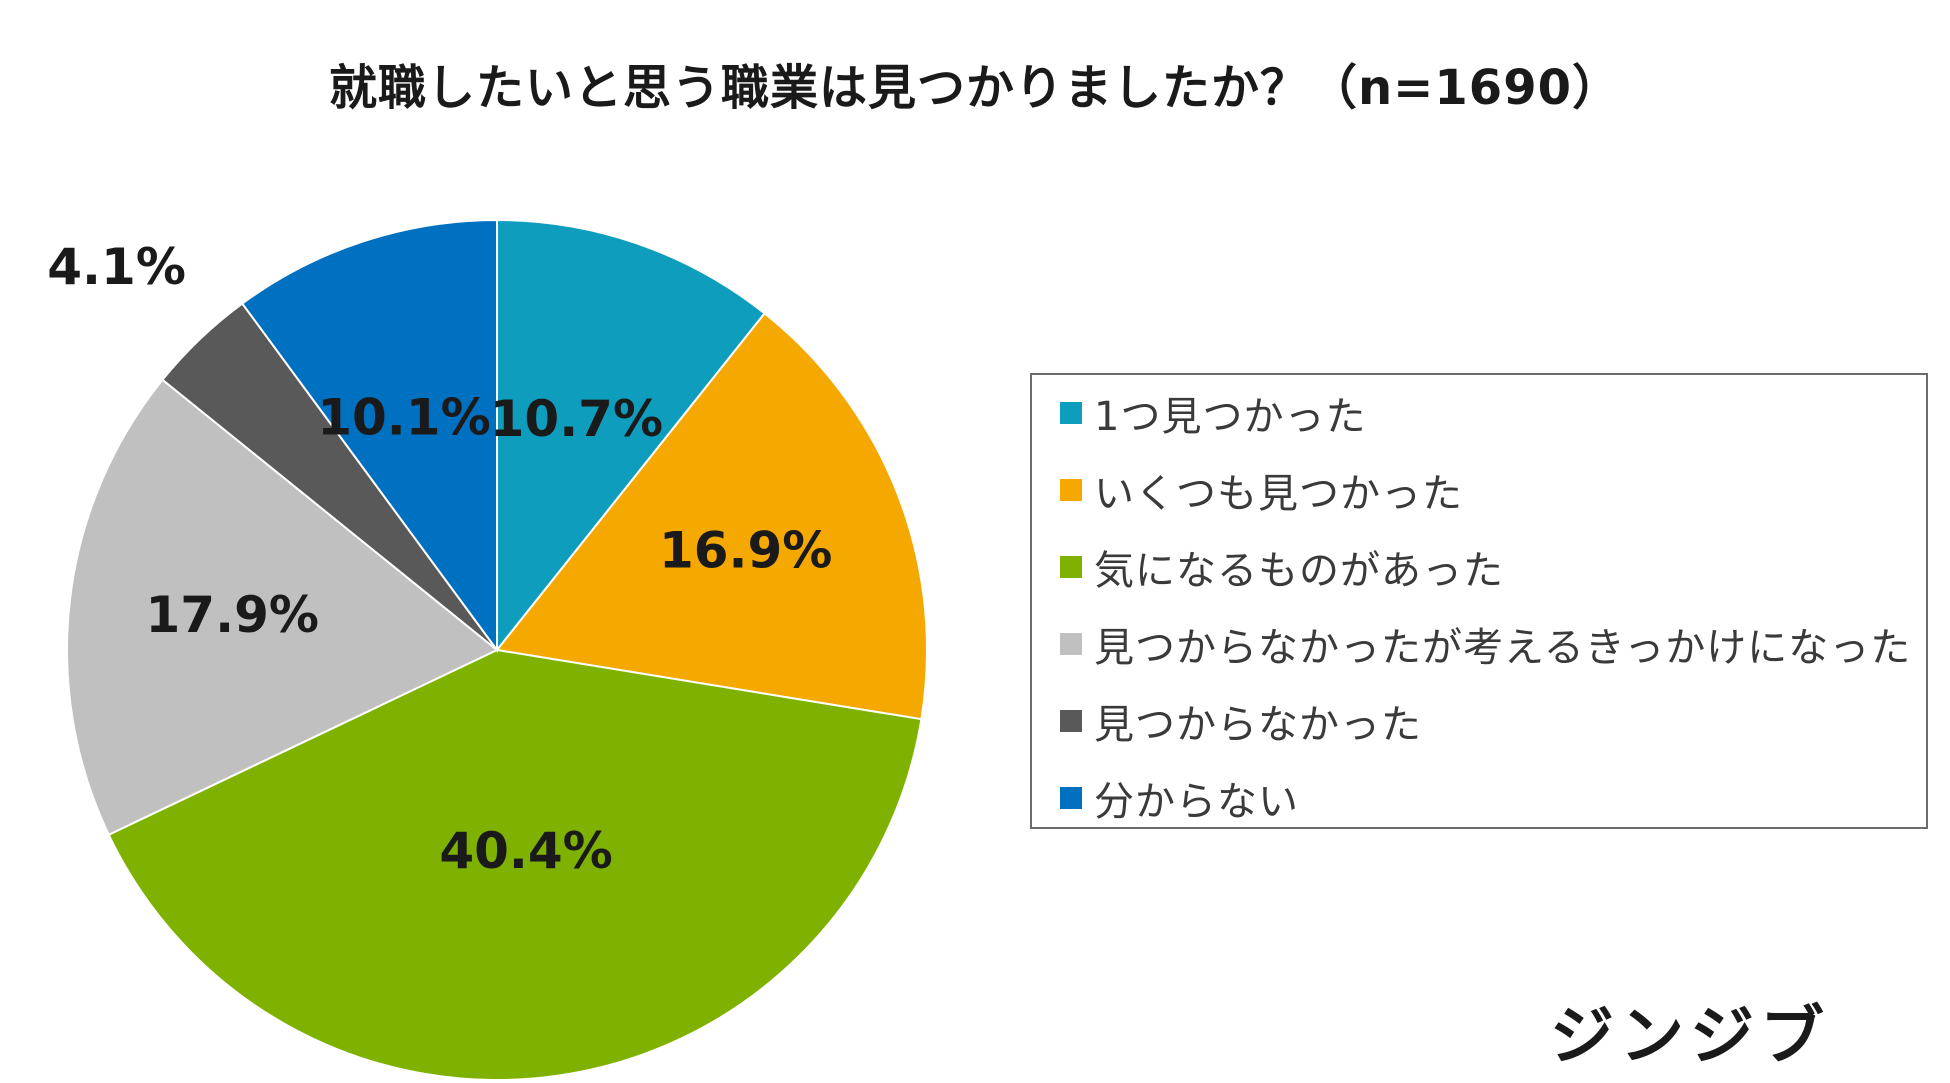 This screenshot has width=1950, height=1083. What do you see at coordinates (403, 418) in the screenshot?
I see `pie-data-label: 10.1%` at bounding box center [403, 418].